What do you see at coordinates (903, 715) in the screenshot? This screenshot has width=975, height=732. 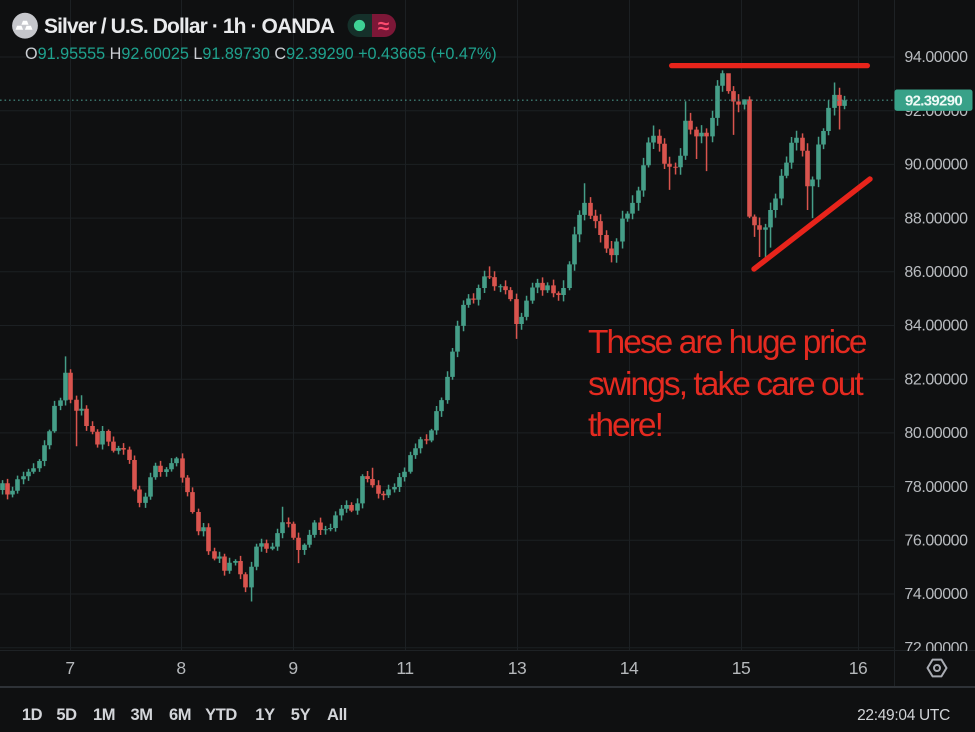 I see `svg-text: 22:49:04 UTC` at bounding box center [903, 715].